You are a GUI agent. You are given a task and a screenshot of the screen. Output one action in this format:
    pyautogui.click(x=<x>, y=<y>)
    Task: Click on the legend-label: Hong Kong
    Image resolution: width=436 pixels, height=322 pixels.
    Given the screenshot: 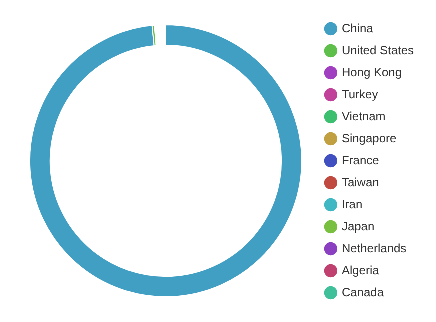 What is the action you would take?
    pyautogui.click(x=372, y=72)
    